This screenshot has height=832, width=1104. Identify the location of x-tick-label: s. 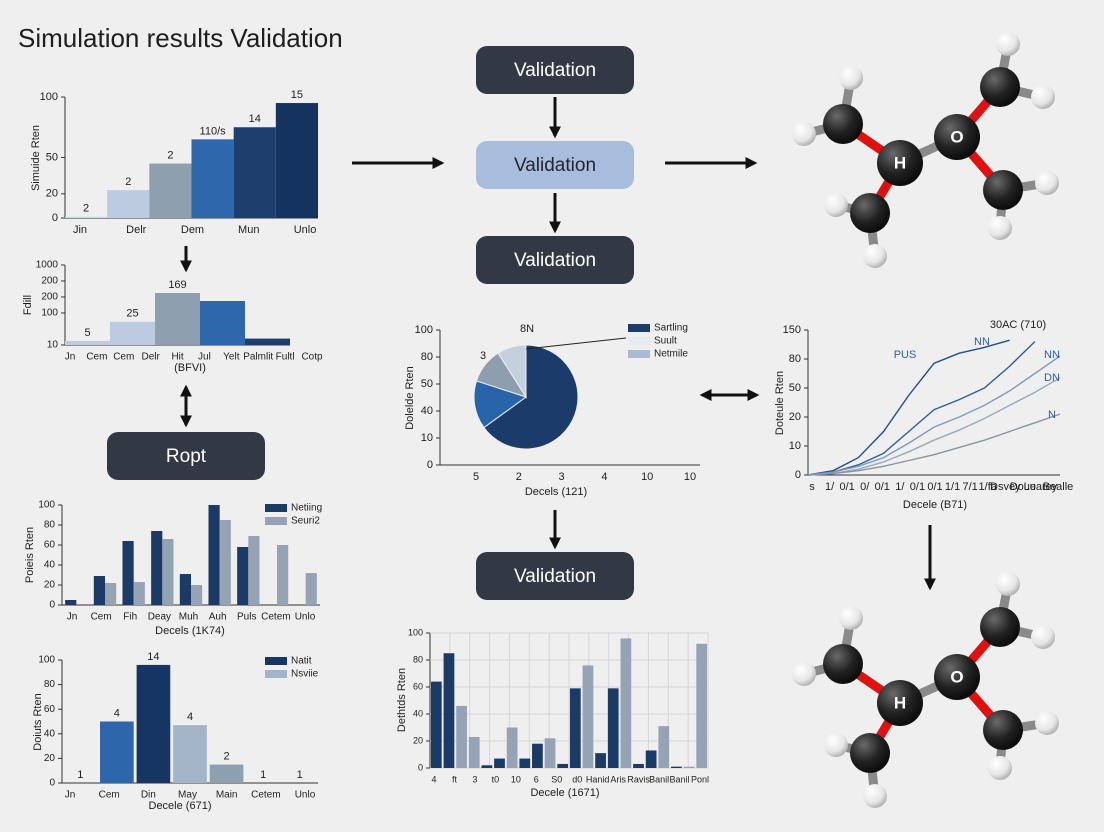
(812, 487).